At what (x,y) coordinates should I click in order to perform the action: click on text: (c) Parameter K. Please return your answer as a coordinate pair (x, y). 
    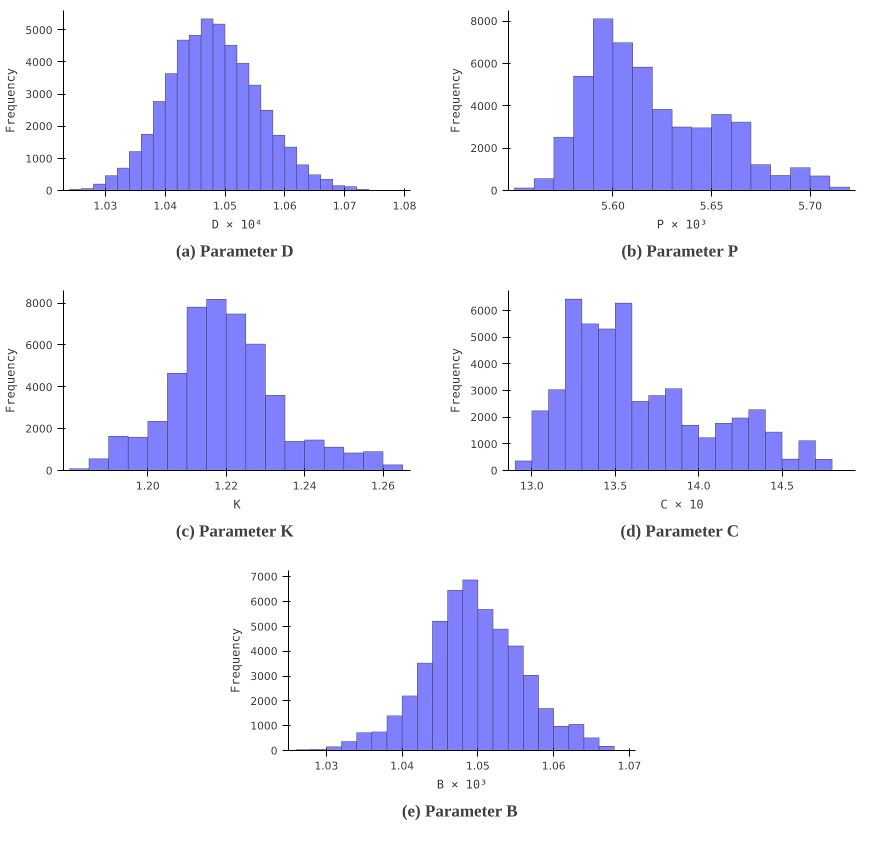
    Looking at the image, I should click on (235, 531).